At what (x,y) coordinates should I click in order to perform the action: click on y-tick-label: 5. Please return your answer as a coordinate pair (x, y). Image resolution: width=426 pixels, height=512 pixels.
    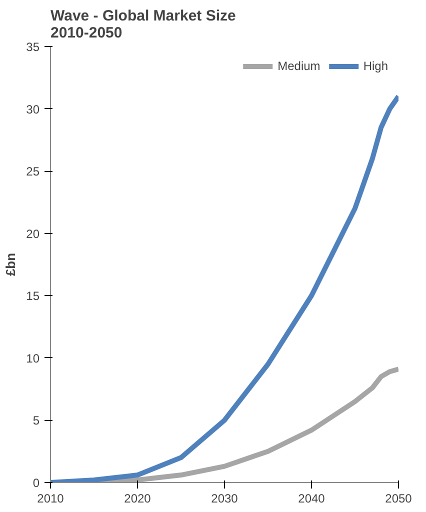
    Looking at the image, I should click on (36, 421).